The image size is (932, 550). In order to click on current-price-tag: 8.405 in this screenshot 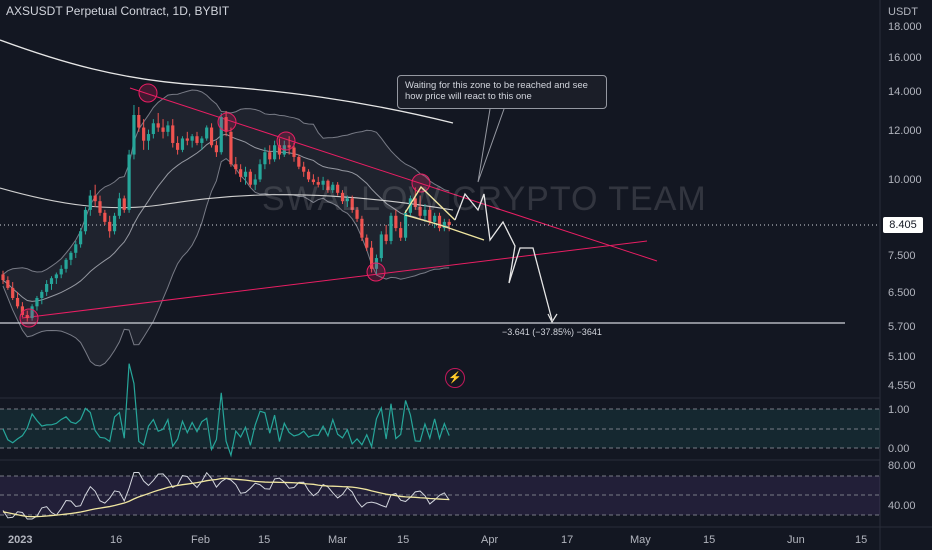, I will do `click(903, 225)`.